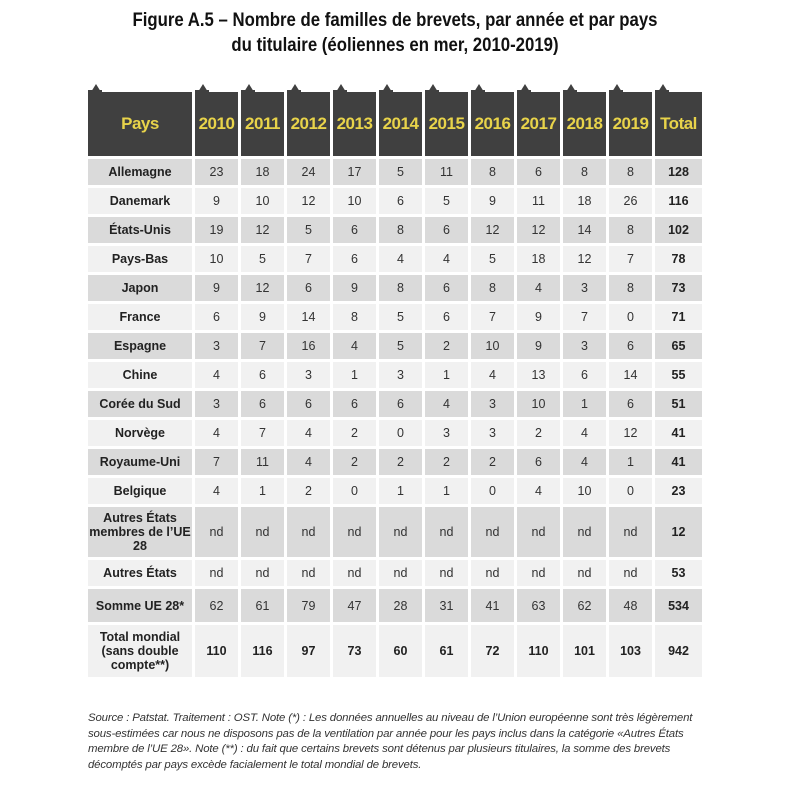  Describe the element at coordinates (140, 605) in the screenshot. I see `row-label: Somme UE 28*` at that location.